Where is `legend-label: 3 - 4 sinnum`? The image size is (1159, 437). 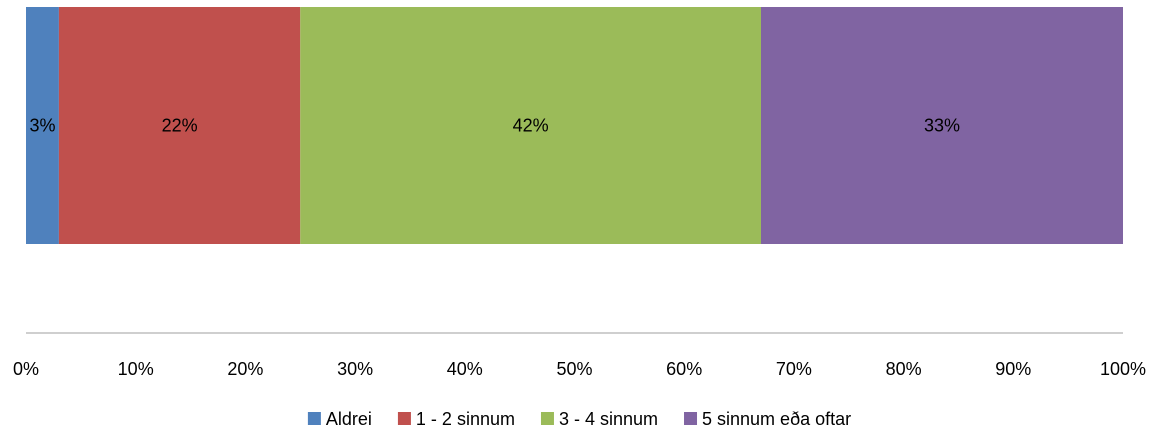
legend-label: 3 - 4 sinnum is located at coordinates (608, 419).